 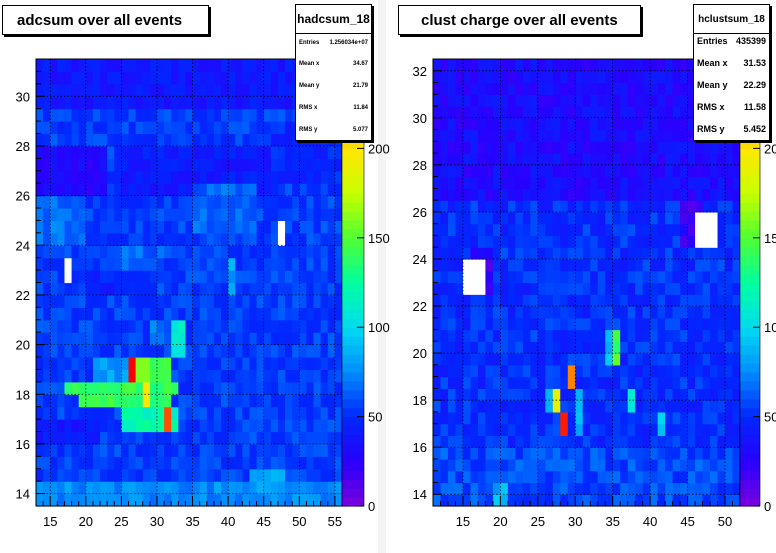 What do you see at coordinates (333, 43) in the screenshot?
I see `left-stats-row: Entries 1.256034e+07` at bounding box center [333, 43].